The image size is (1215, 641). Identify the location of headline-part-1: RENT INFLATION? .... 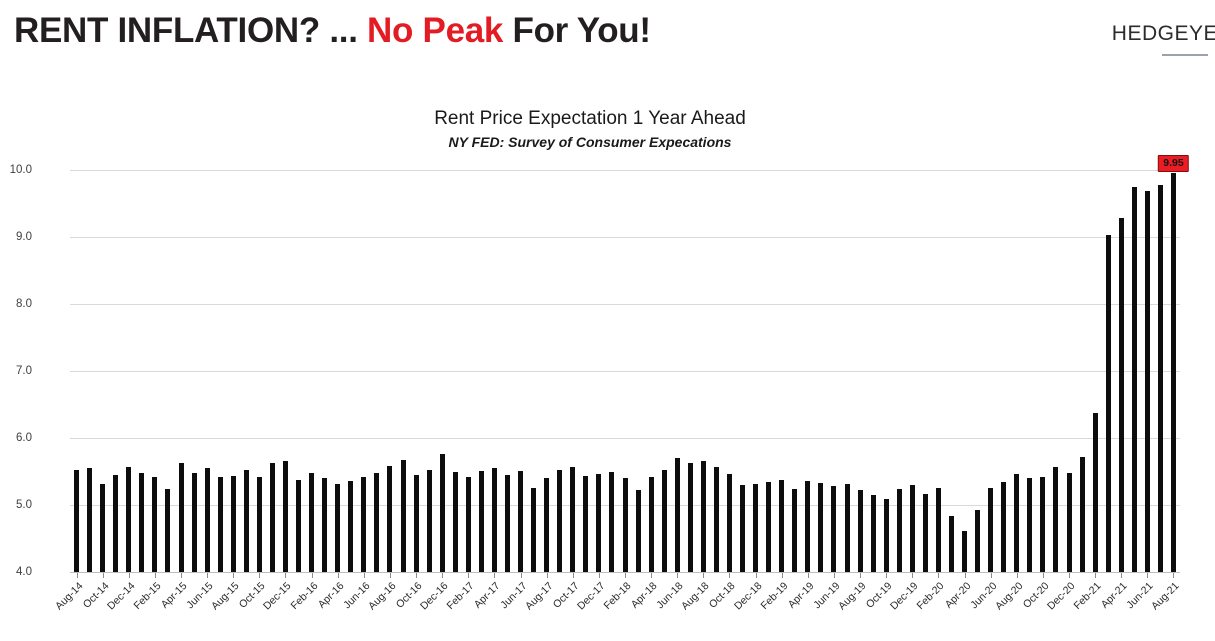
(191, 30).